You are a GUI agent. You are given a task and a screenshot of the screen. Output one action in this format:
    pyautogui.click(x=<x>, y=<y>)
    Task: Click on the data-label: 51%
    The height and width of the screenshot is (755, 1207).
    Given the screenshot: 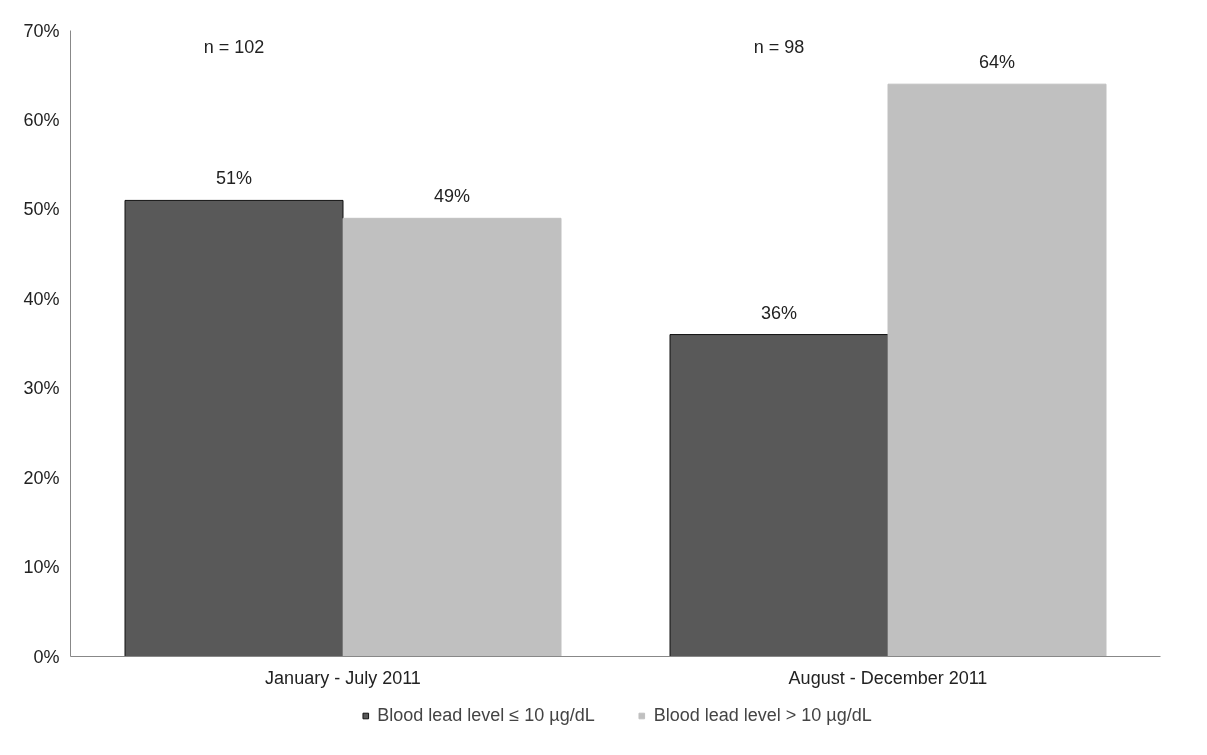 What is the action you would take?
    pyautogui.click(x=234, y=178)
    